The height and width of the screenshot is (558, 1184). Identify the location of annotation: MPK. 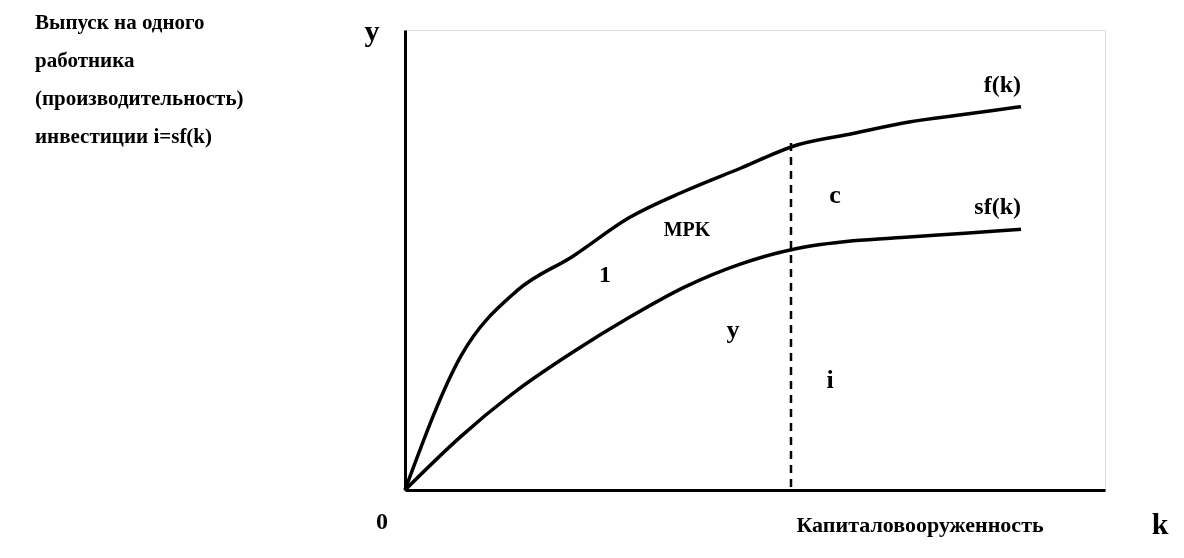
(687, 229).